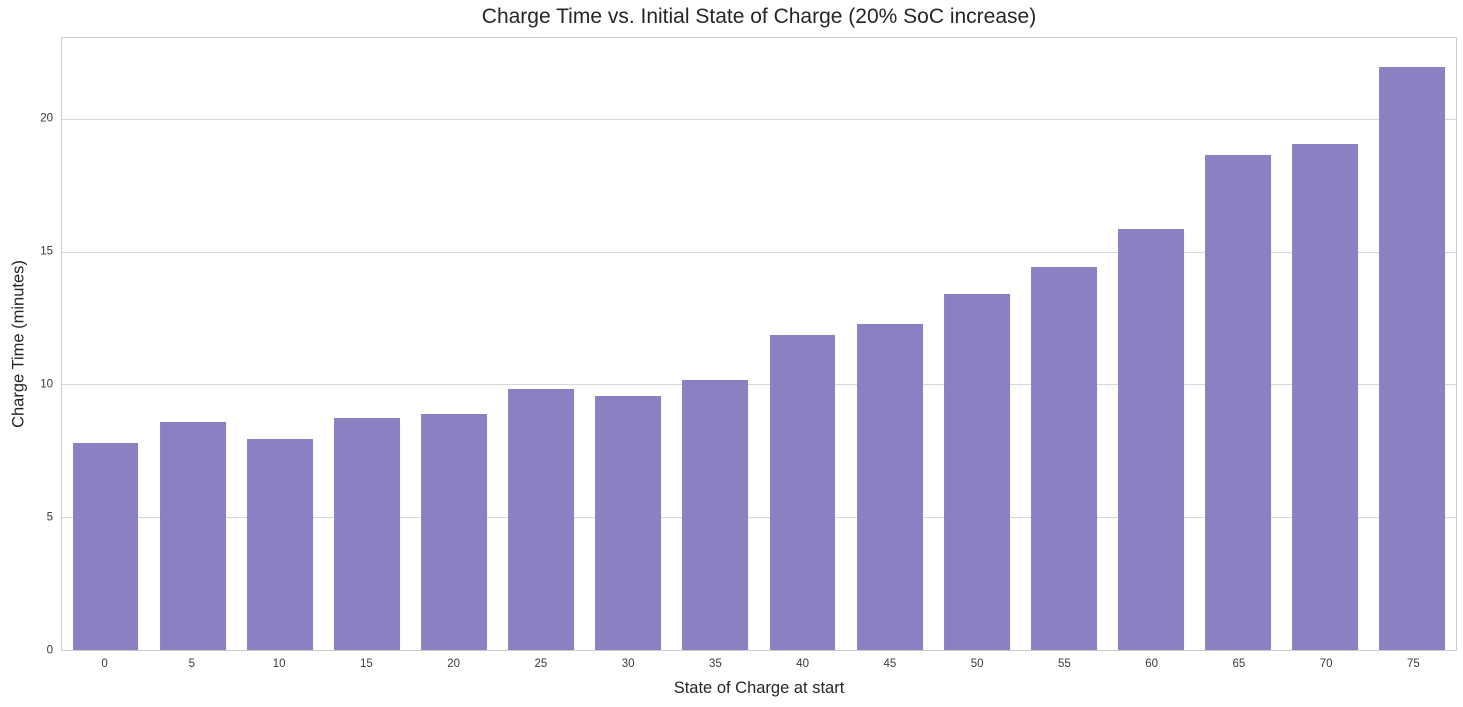 The image size is (1463, 707). I want to click on x-tick-label-70: 70, so click(1326, 664).